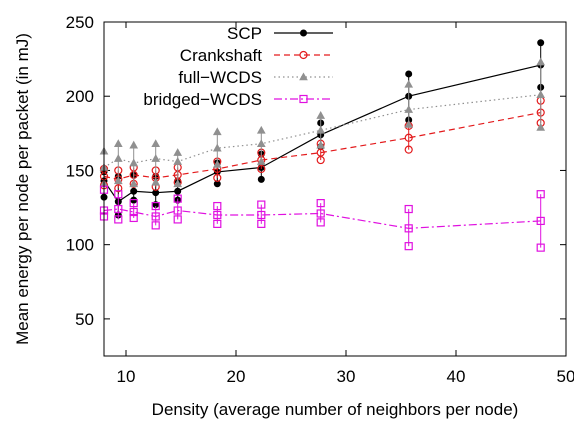 This screenshot has width=574, height=423. Describe the element at coordinates (80, 245) in the screenshot. I see `y-tick-label: 100` at that location.